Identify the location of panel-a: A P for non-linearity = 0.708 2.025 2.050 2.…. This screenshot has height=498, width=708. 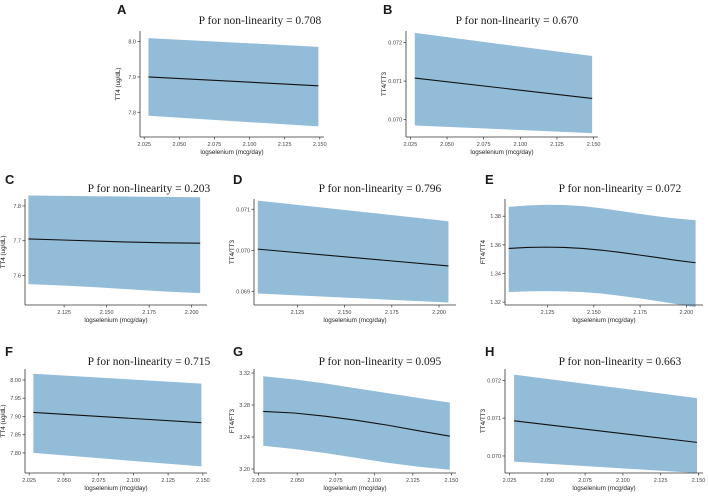
(221, 79).